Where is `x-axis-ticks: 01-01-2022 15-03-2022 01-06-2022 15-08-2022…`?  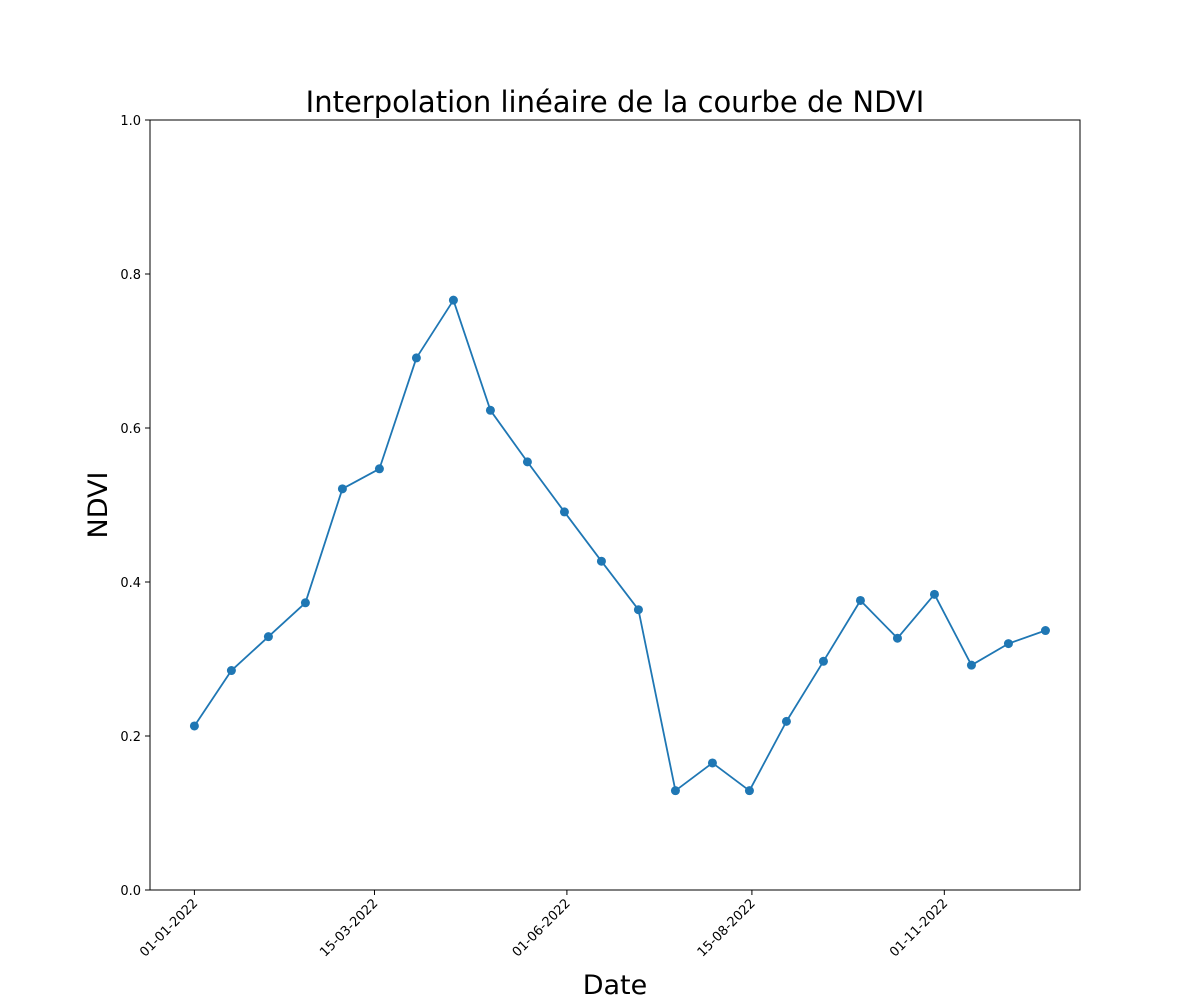
x-axis-ticks: 01-01-2022 15-03-2022 01-06-2022 15-08-2022… is located at coordinates (544, 925).